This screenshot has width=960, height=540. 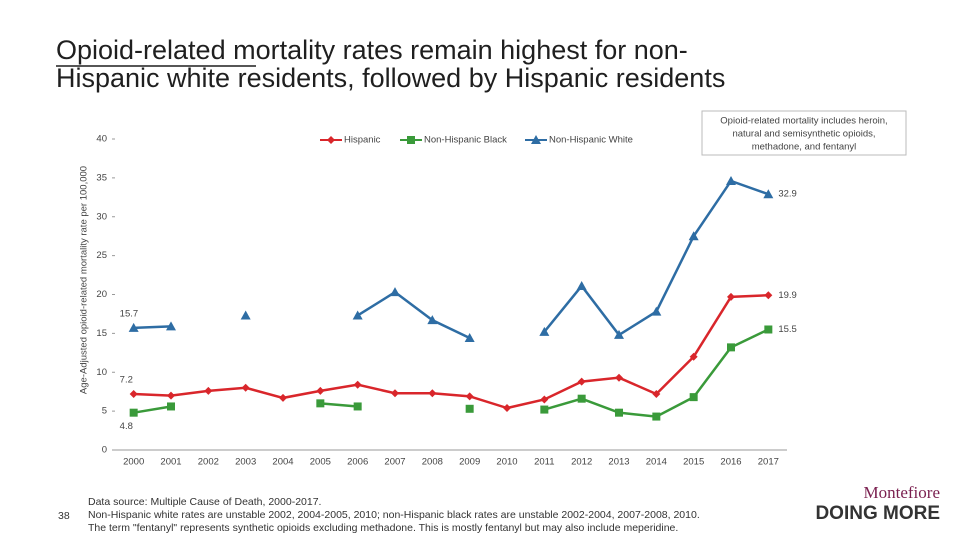 What do you see at coordinates (208, 462) in the screenshot?
I see `x-tick-label: 2002` at bounding box center [208, 462].